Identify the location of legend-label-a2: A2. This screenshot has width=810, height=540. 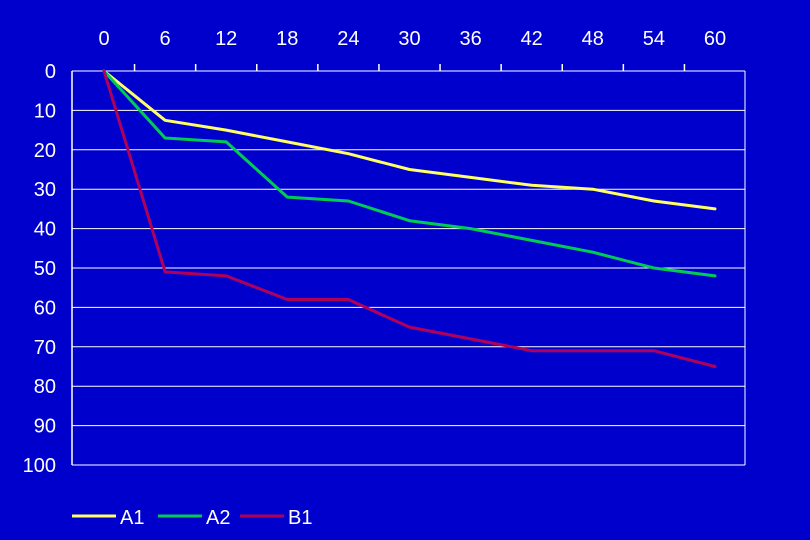
(218, 518).